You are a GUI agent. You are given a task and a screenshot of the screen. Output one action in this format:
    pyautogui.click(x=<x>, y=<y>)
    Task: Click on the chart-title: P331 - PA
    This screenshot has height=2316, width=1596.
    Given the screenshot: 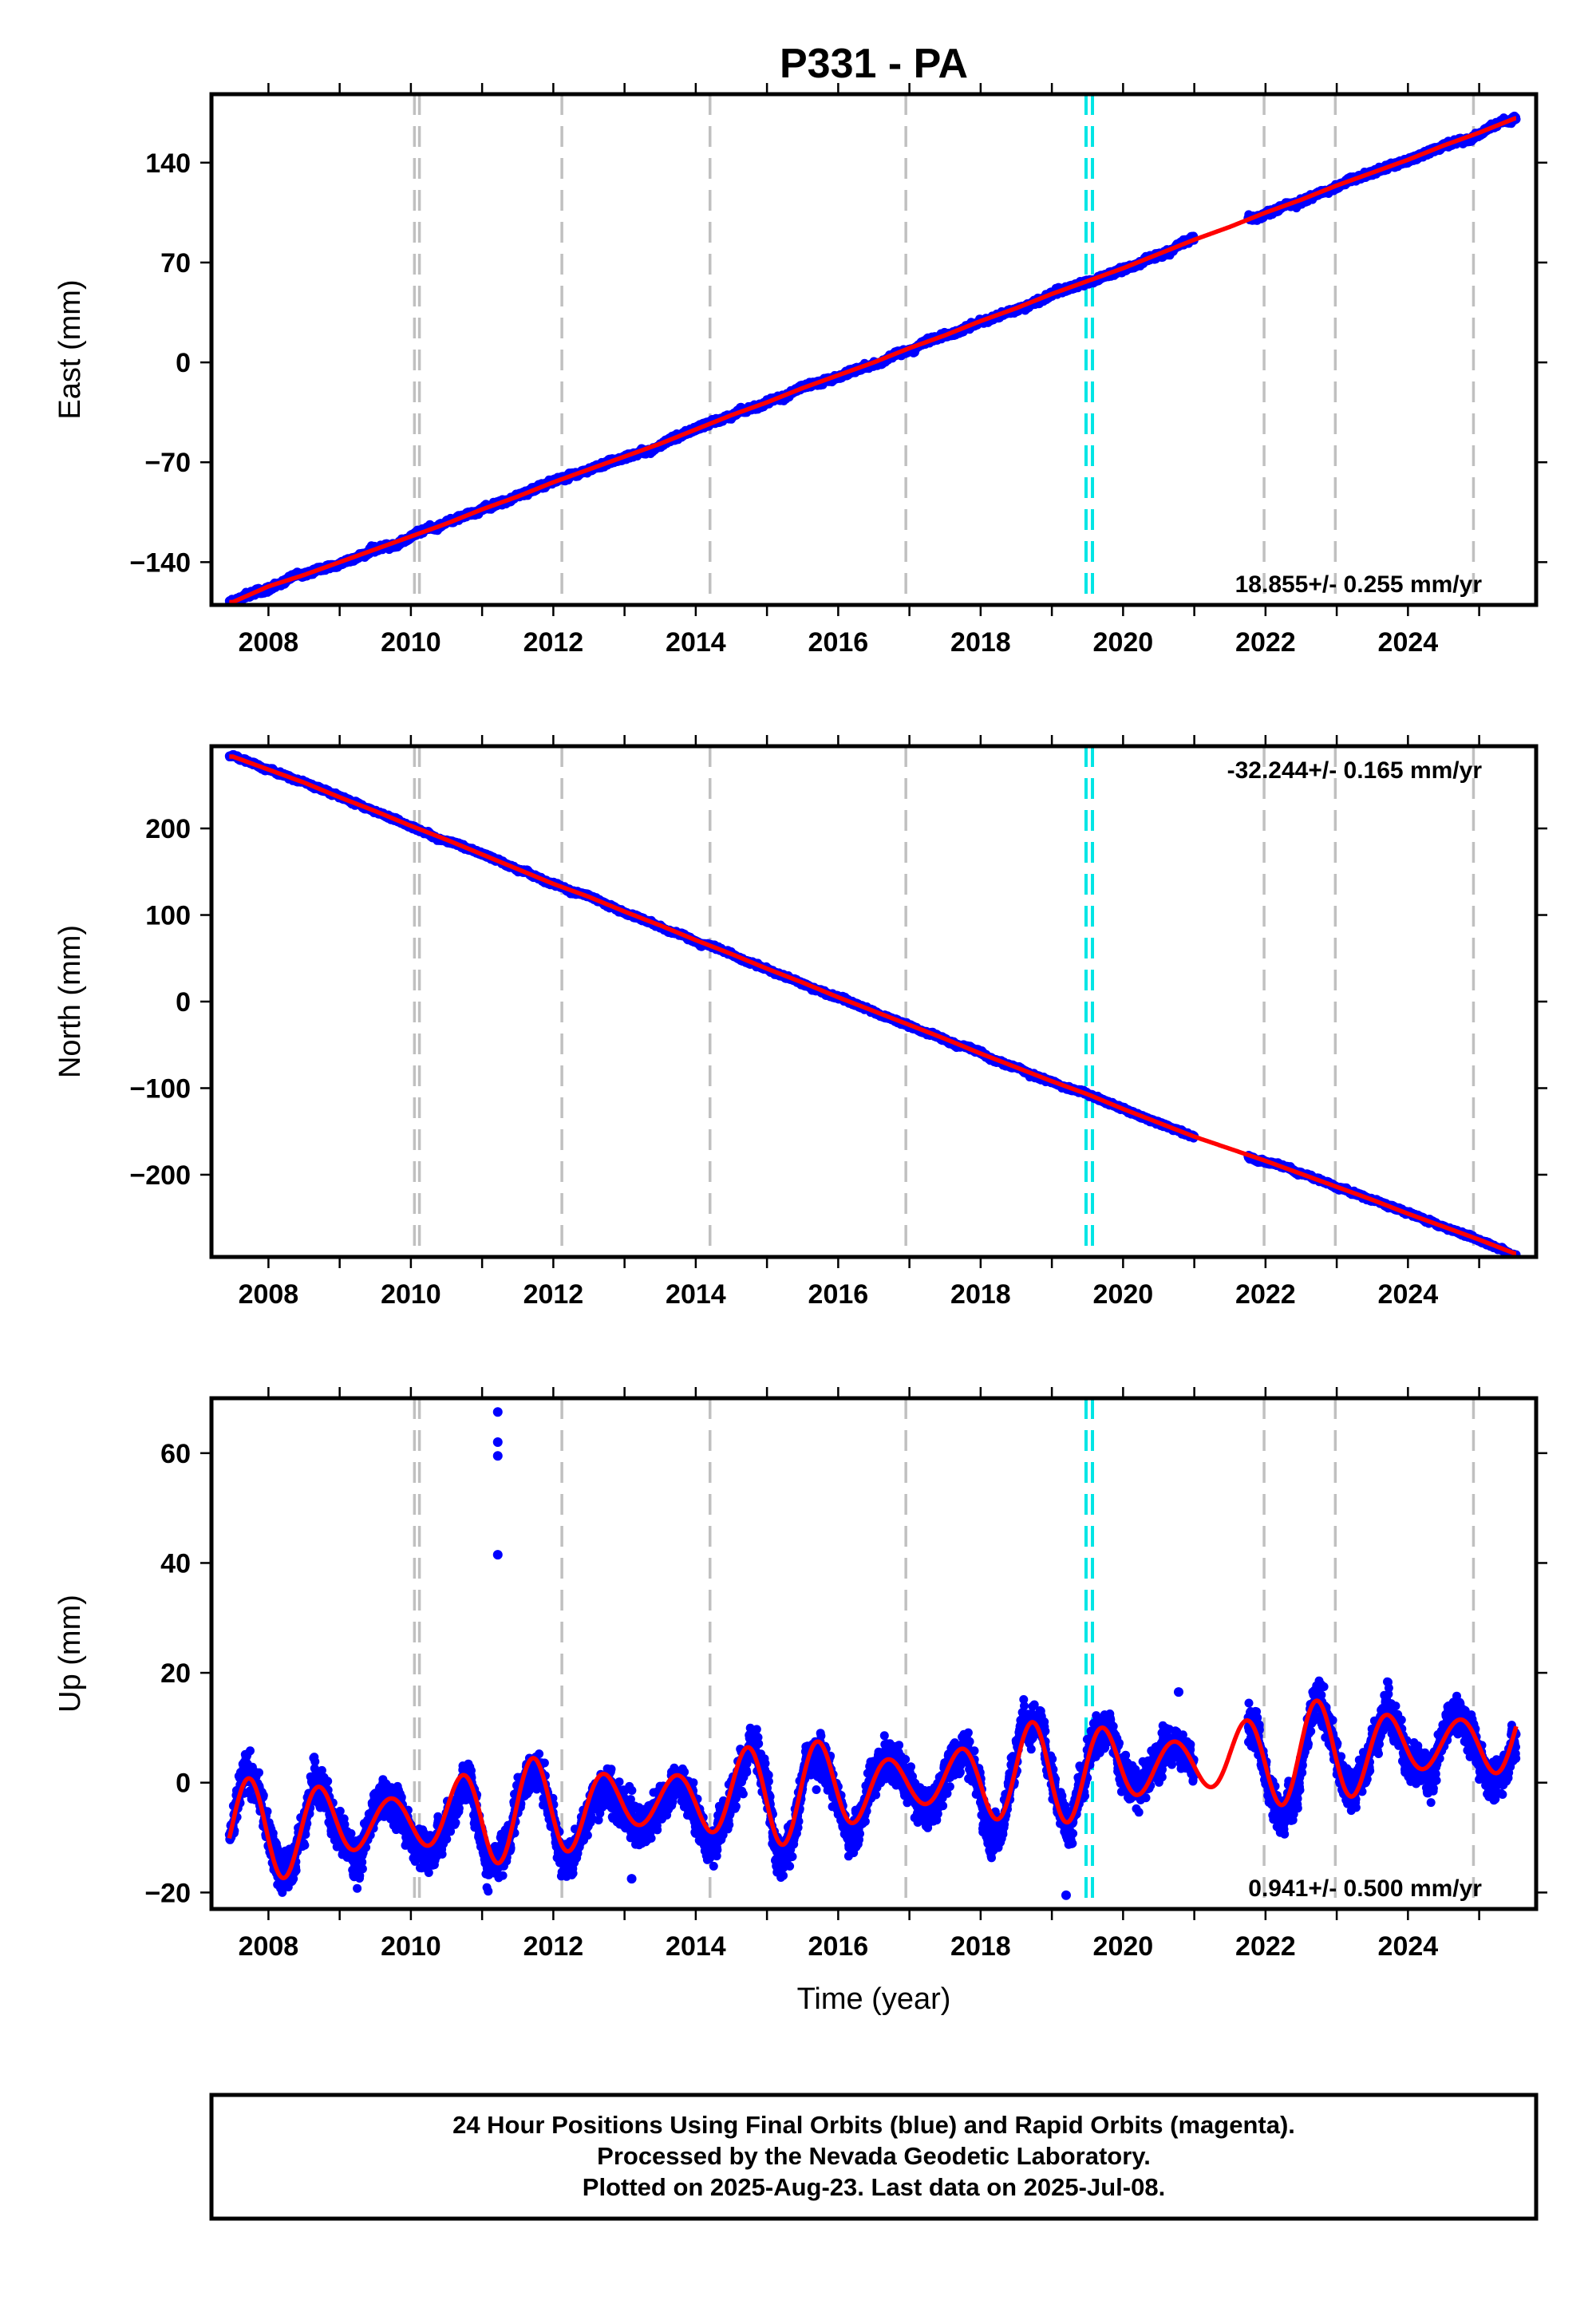 What is the action you would take?
    pyautogui.click(x=874, y=64)
    